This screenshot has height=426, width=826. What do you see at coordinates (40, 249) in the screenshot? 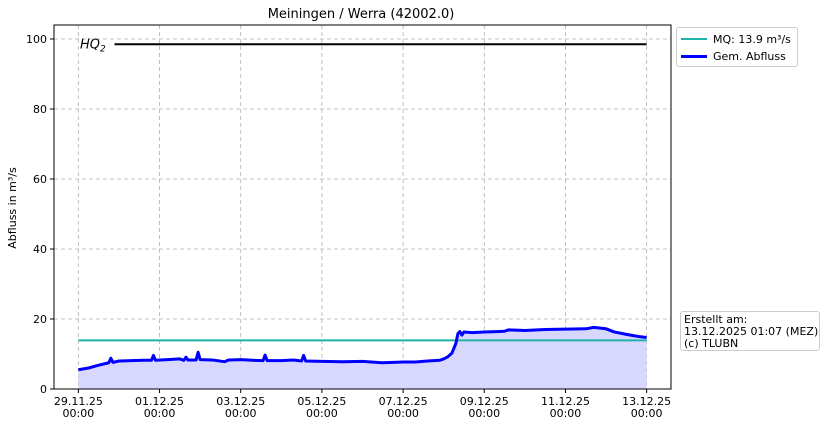
I see `y-tick-label: 40` at bounding box center [40, 249].